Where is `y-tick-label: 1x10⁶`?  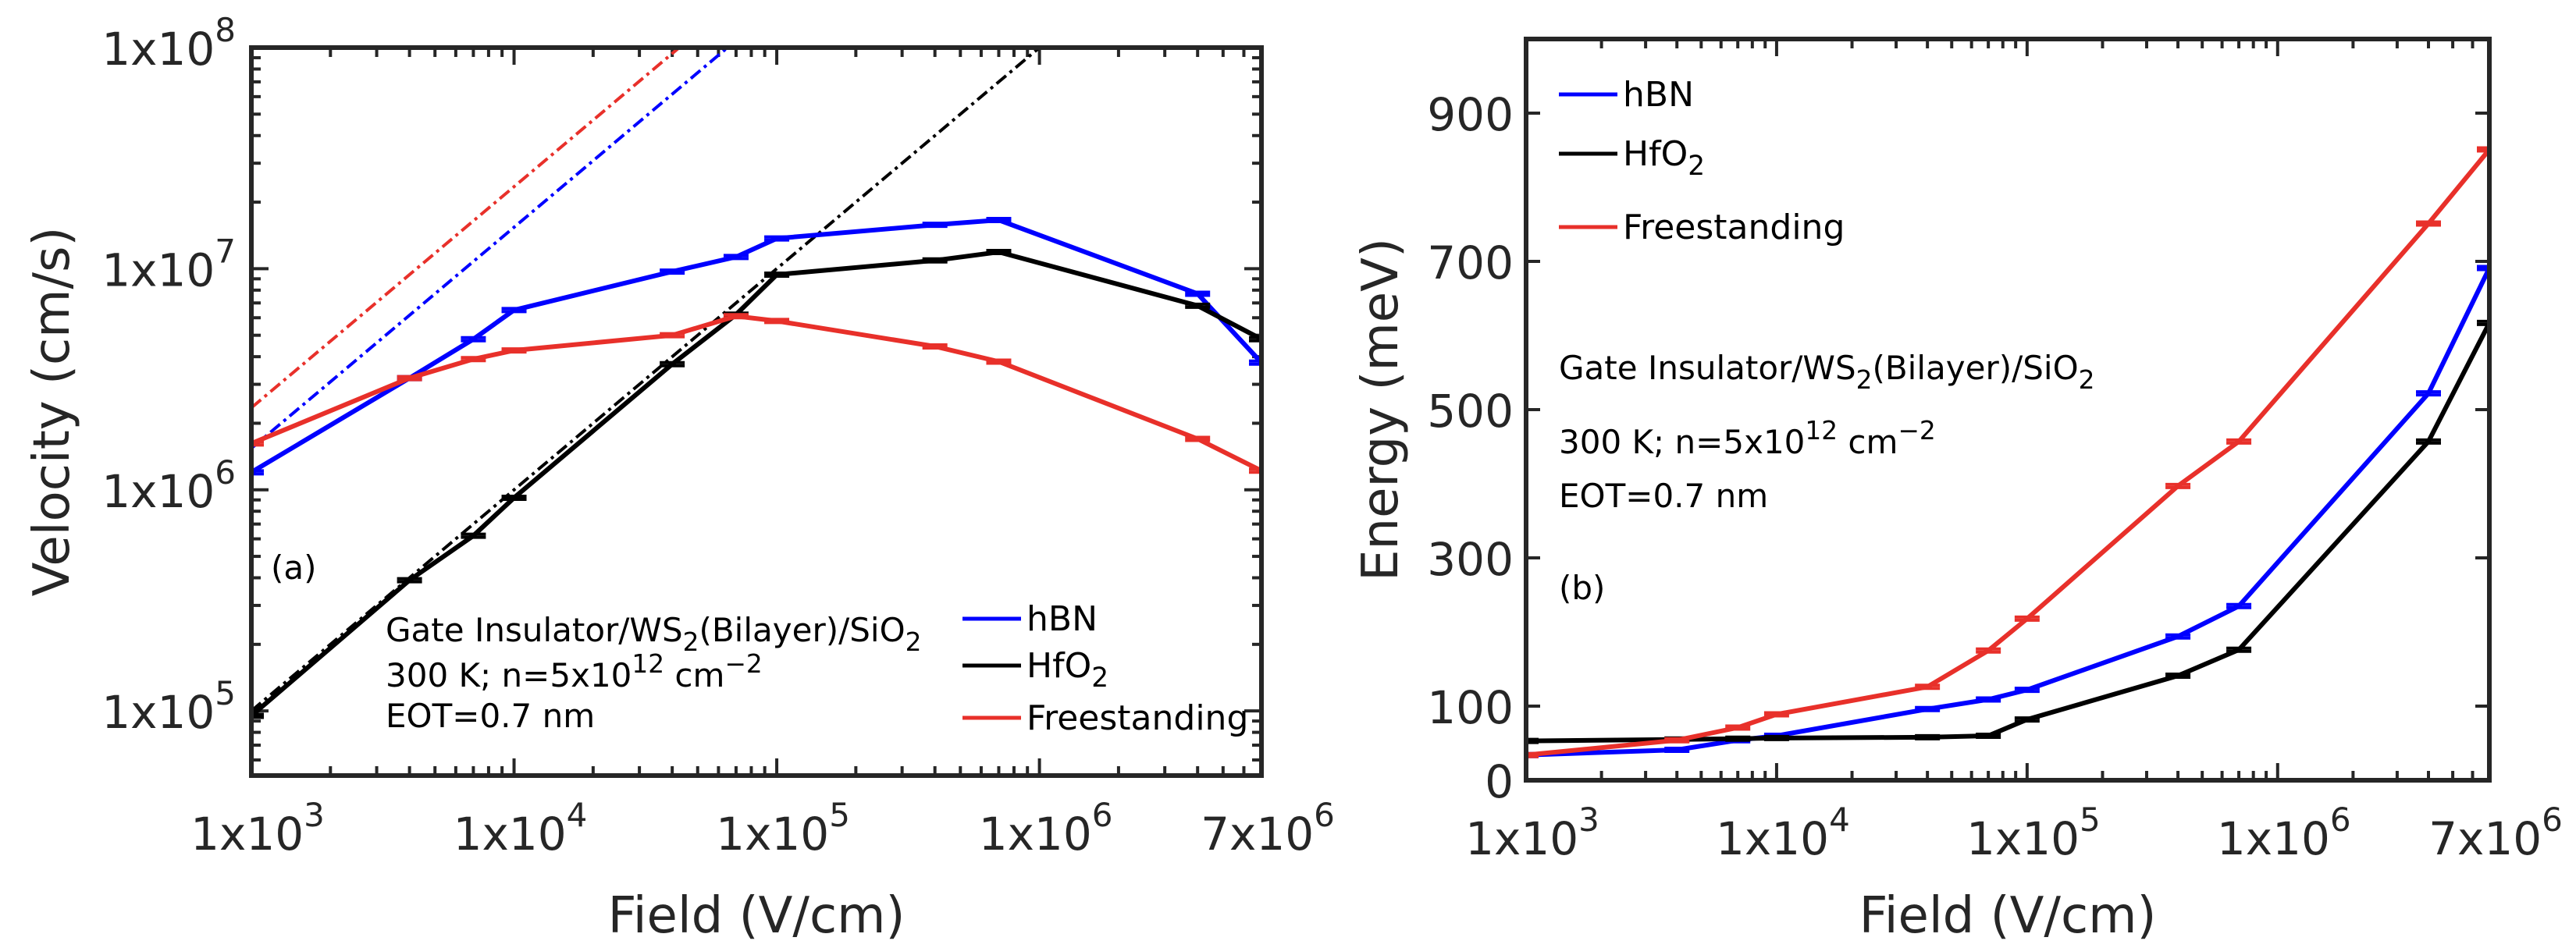 y-tick-label: 1x10⁶ is located at coordinates (168, 485).